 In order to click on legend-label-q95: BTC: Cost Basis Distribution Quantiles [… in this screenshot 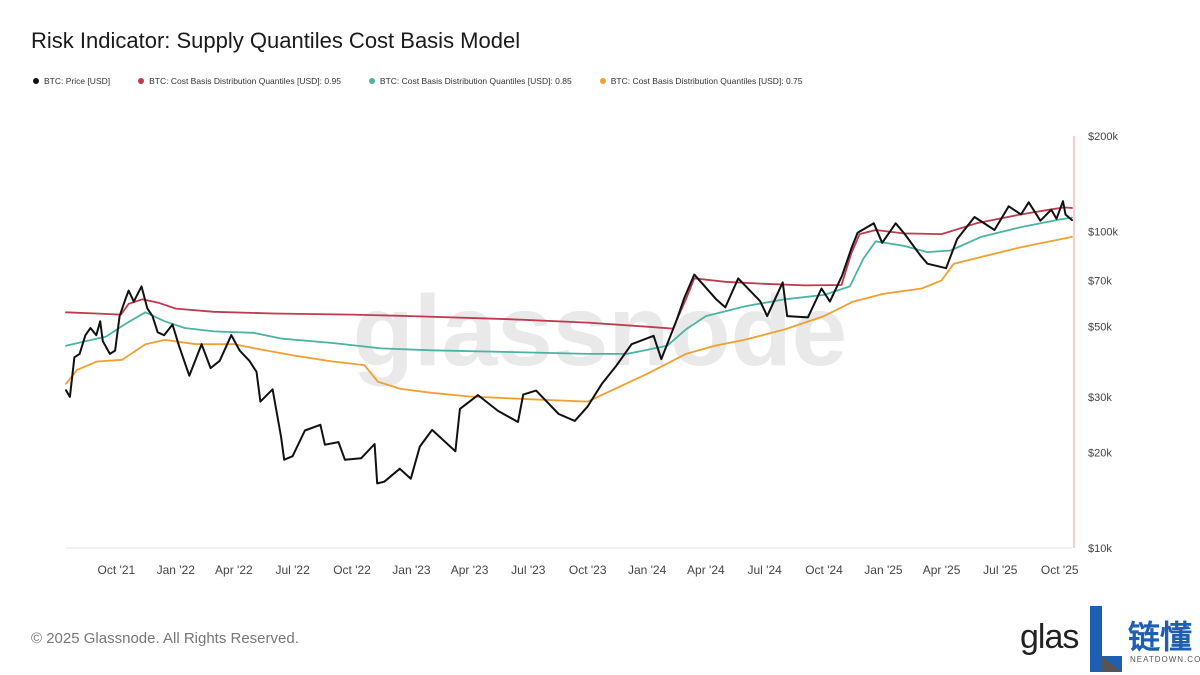, I will do `click(245, 81)`.